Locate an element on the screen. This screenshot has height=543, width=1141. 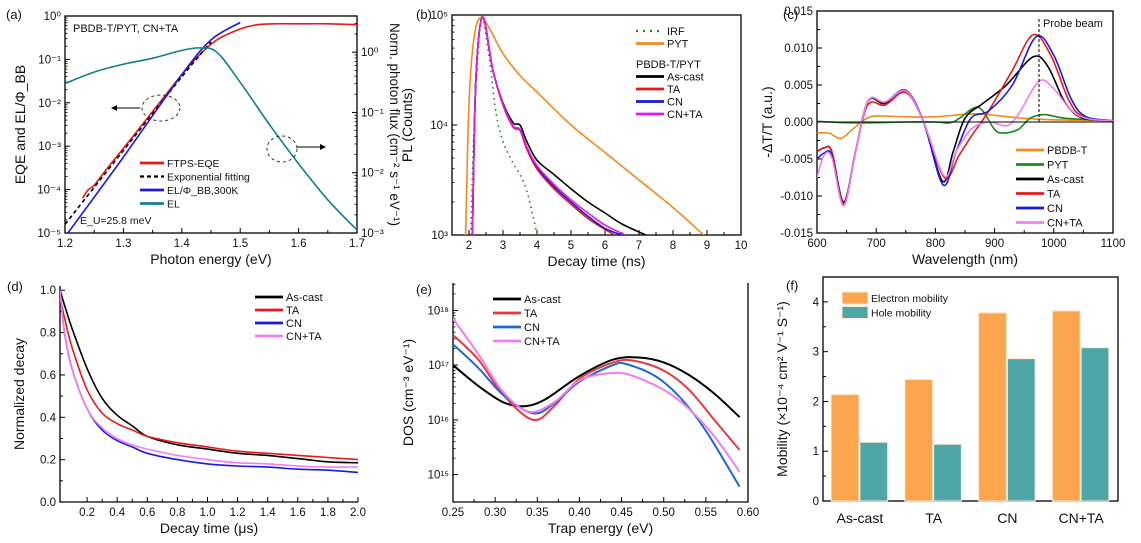
x-axis-label: Wavelength (nm) is located at coordinates (965, 259).